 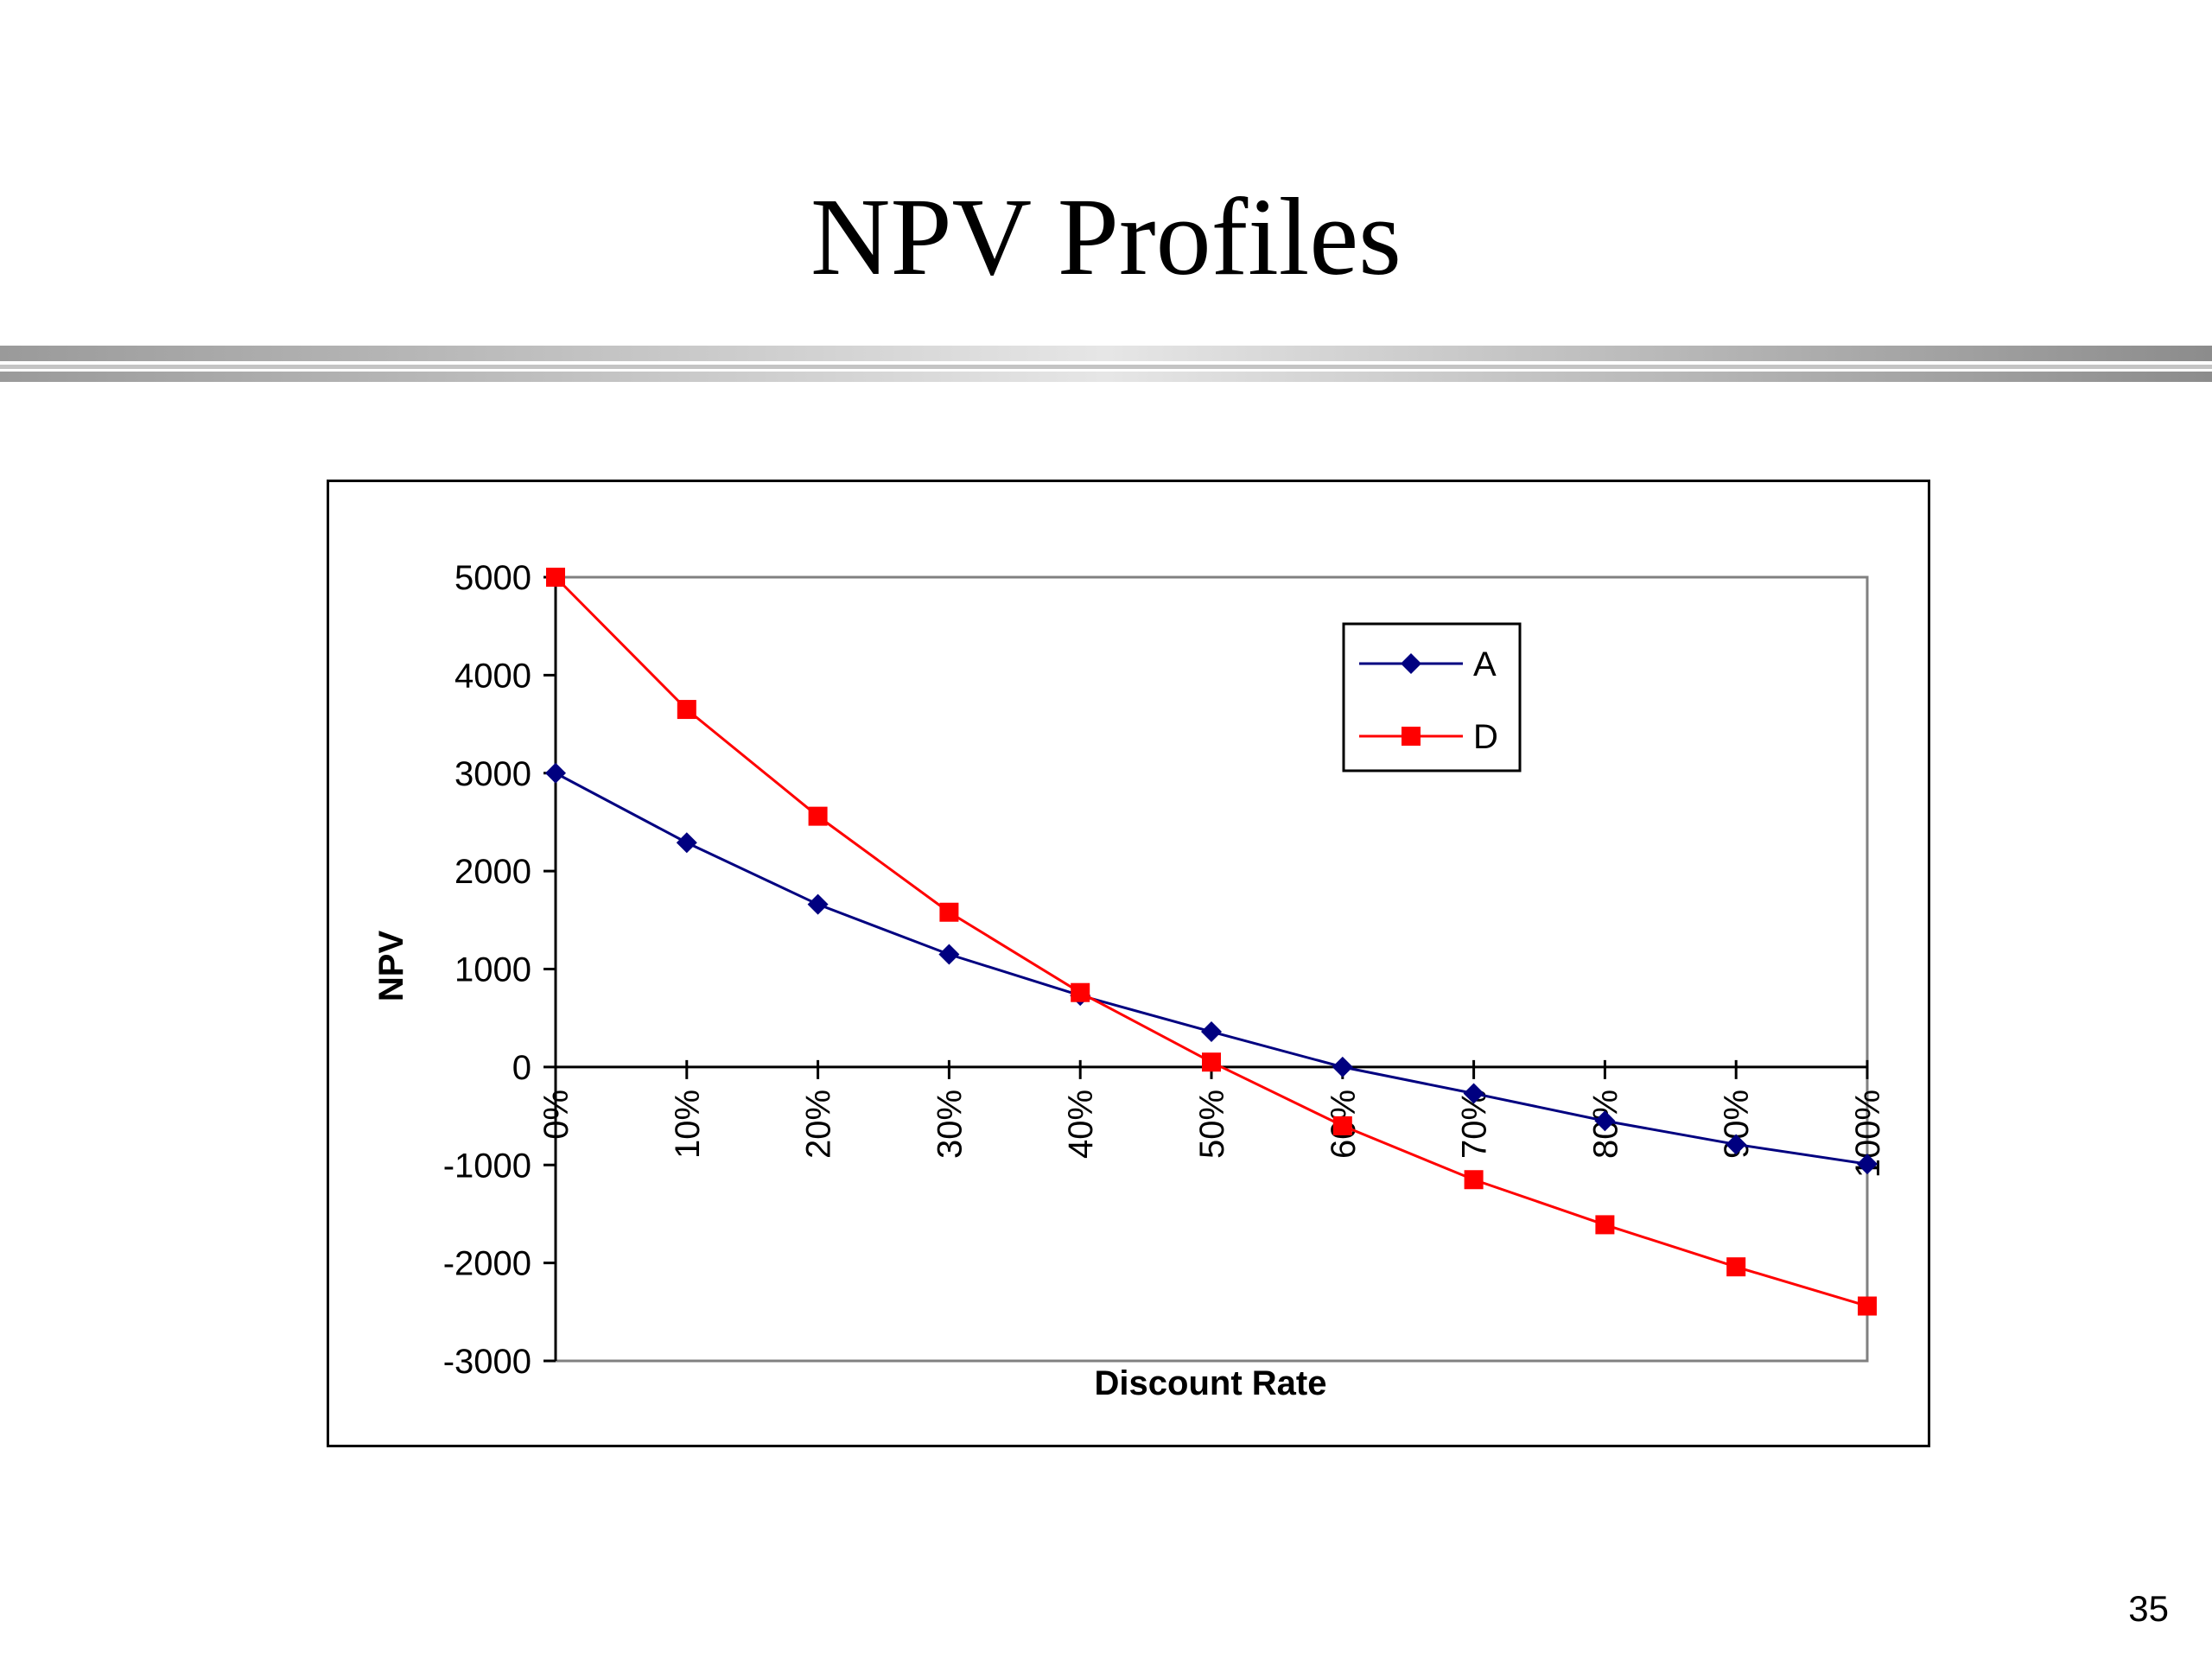 What do you see at coordinates (819, 1124) in the screenshot?
I see `x-tick-label: 20%` at bounding box center [819, 1124].